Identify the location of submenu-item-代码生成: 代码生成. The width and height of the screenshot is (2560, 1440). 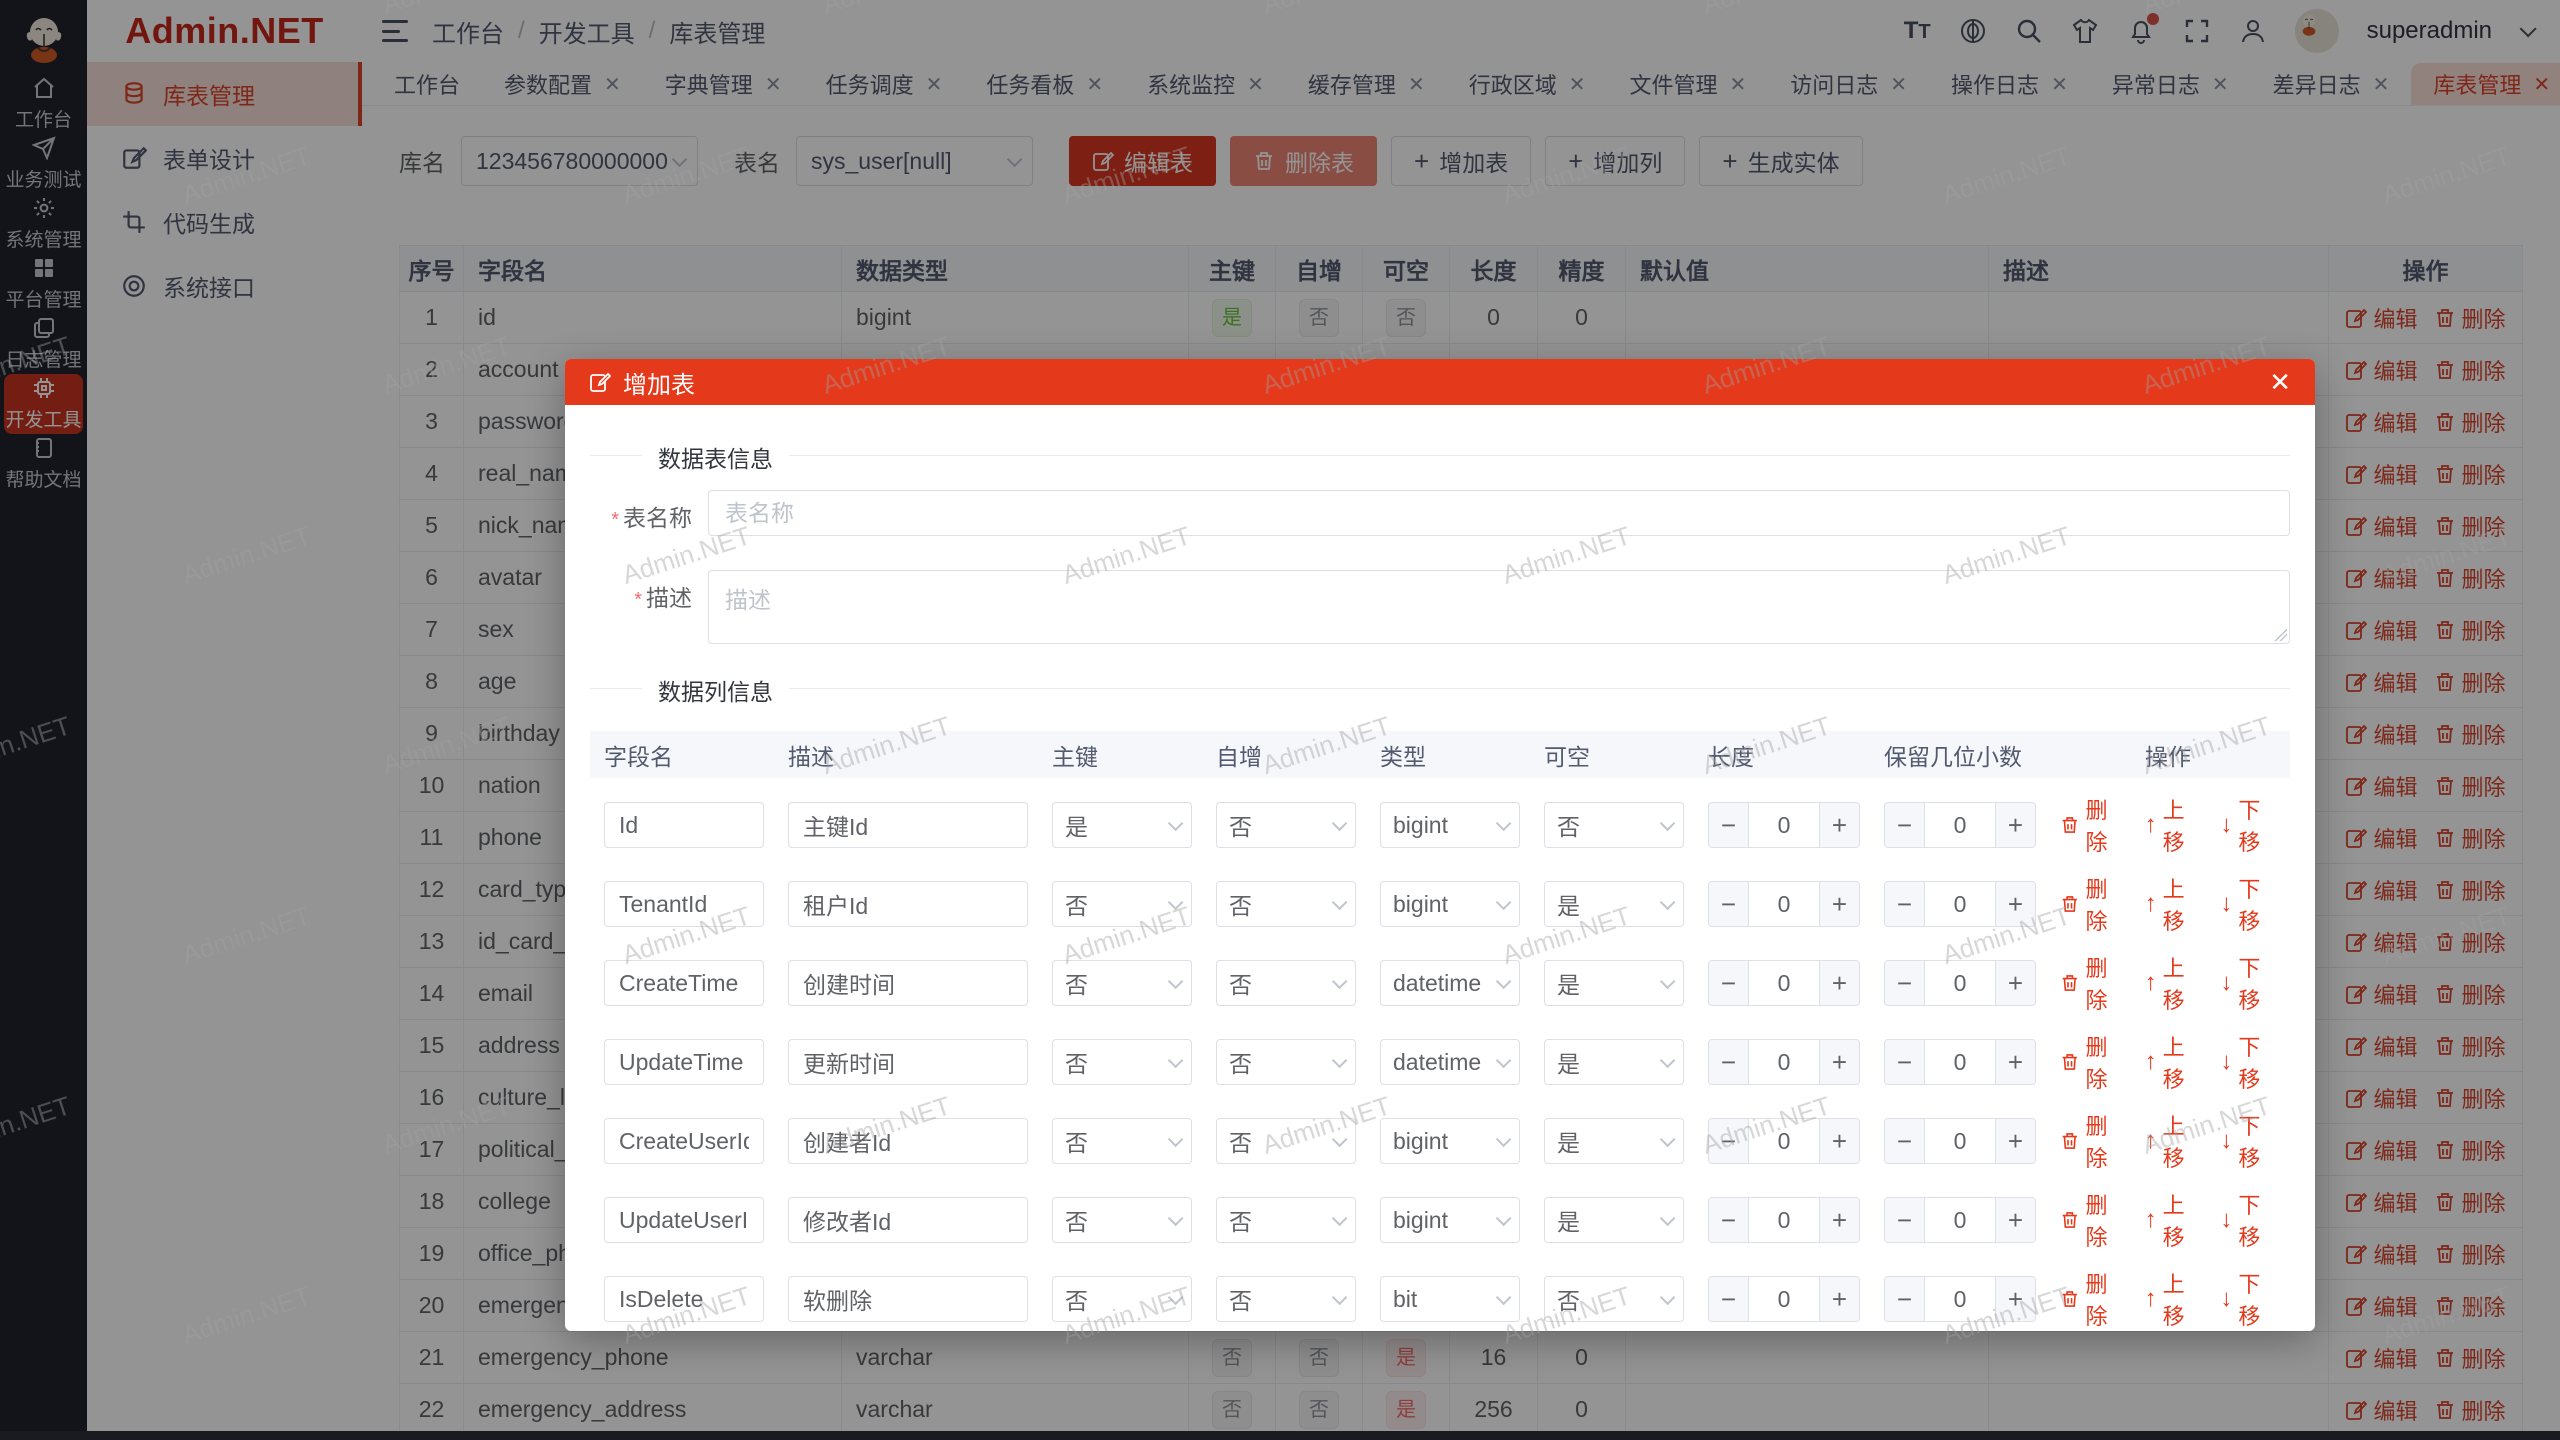
(224, 222).